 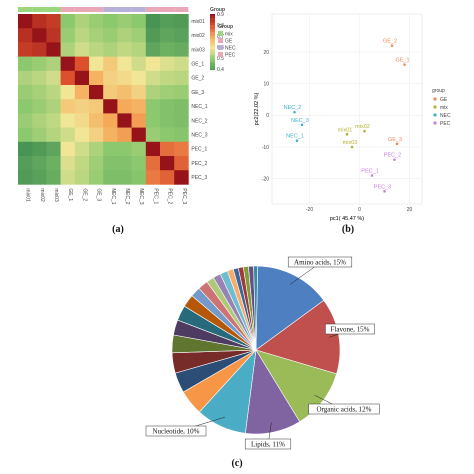 I want to click on pca-point-label: PEC_2, so click(x=392, y=156).